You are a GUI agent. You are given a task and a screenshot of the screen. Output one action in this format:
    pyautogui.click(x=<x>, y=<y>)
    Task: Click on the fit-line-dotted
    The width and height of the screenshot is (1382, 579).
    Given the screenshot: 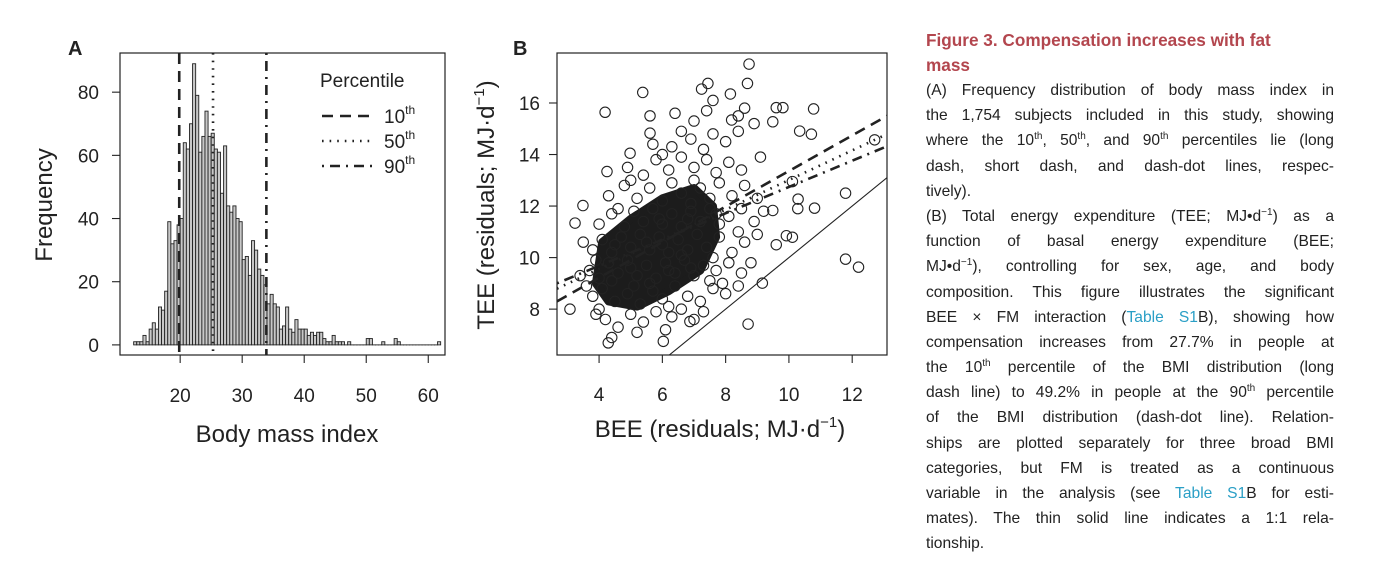 What is the action you would take?
    pyautogui.click(x=722, y=211)
    